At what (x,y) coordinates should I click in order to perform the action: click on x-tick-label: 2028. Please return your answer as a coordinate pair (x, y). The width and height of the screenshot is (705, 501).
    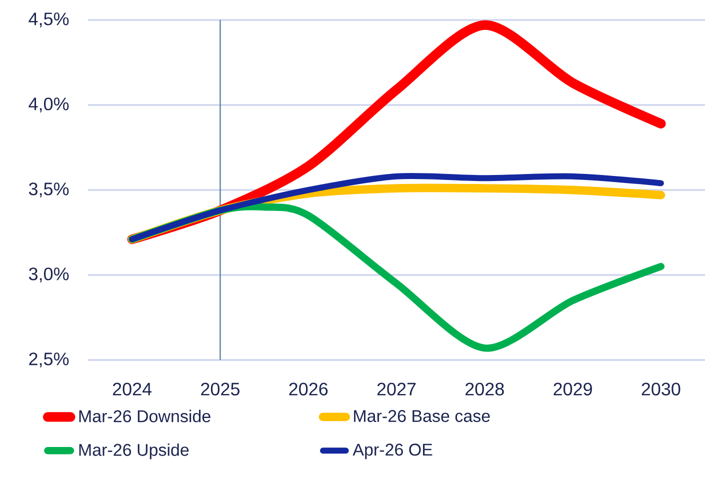
    Looking at the image, I should click on (485, 389).